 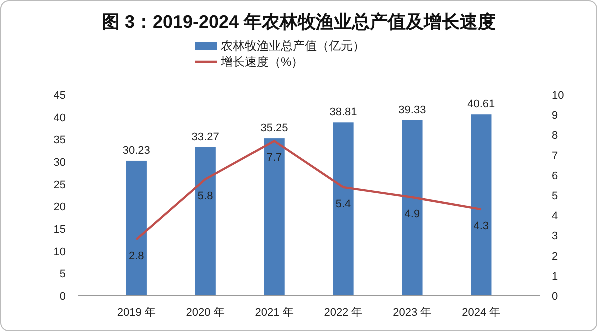 I want to click on data-label: 38.81, so click(x=344, y=112).